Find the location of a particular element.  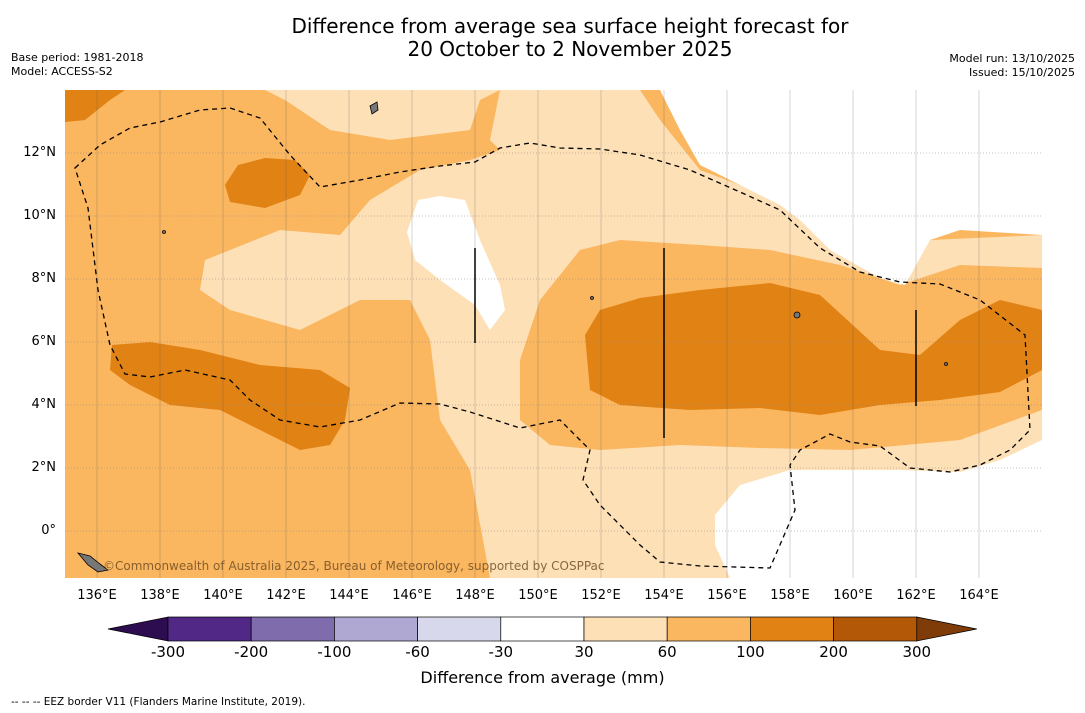

colorbar-tick-label: -300 is located at coordinates (168, 652).